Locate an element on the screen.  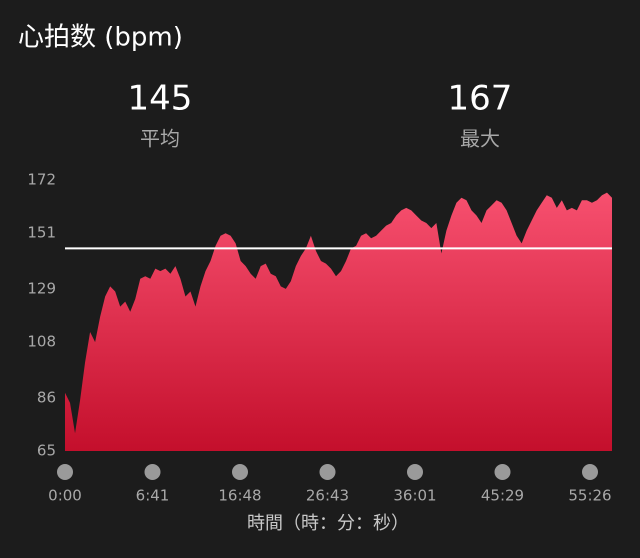
y-tick-label: 129 is located at coordinates (41, 288).